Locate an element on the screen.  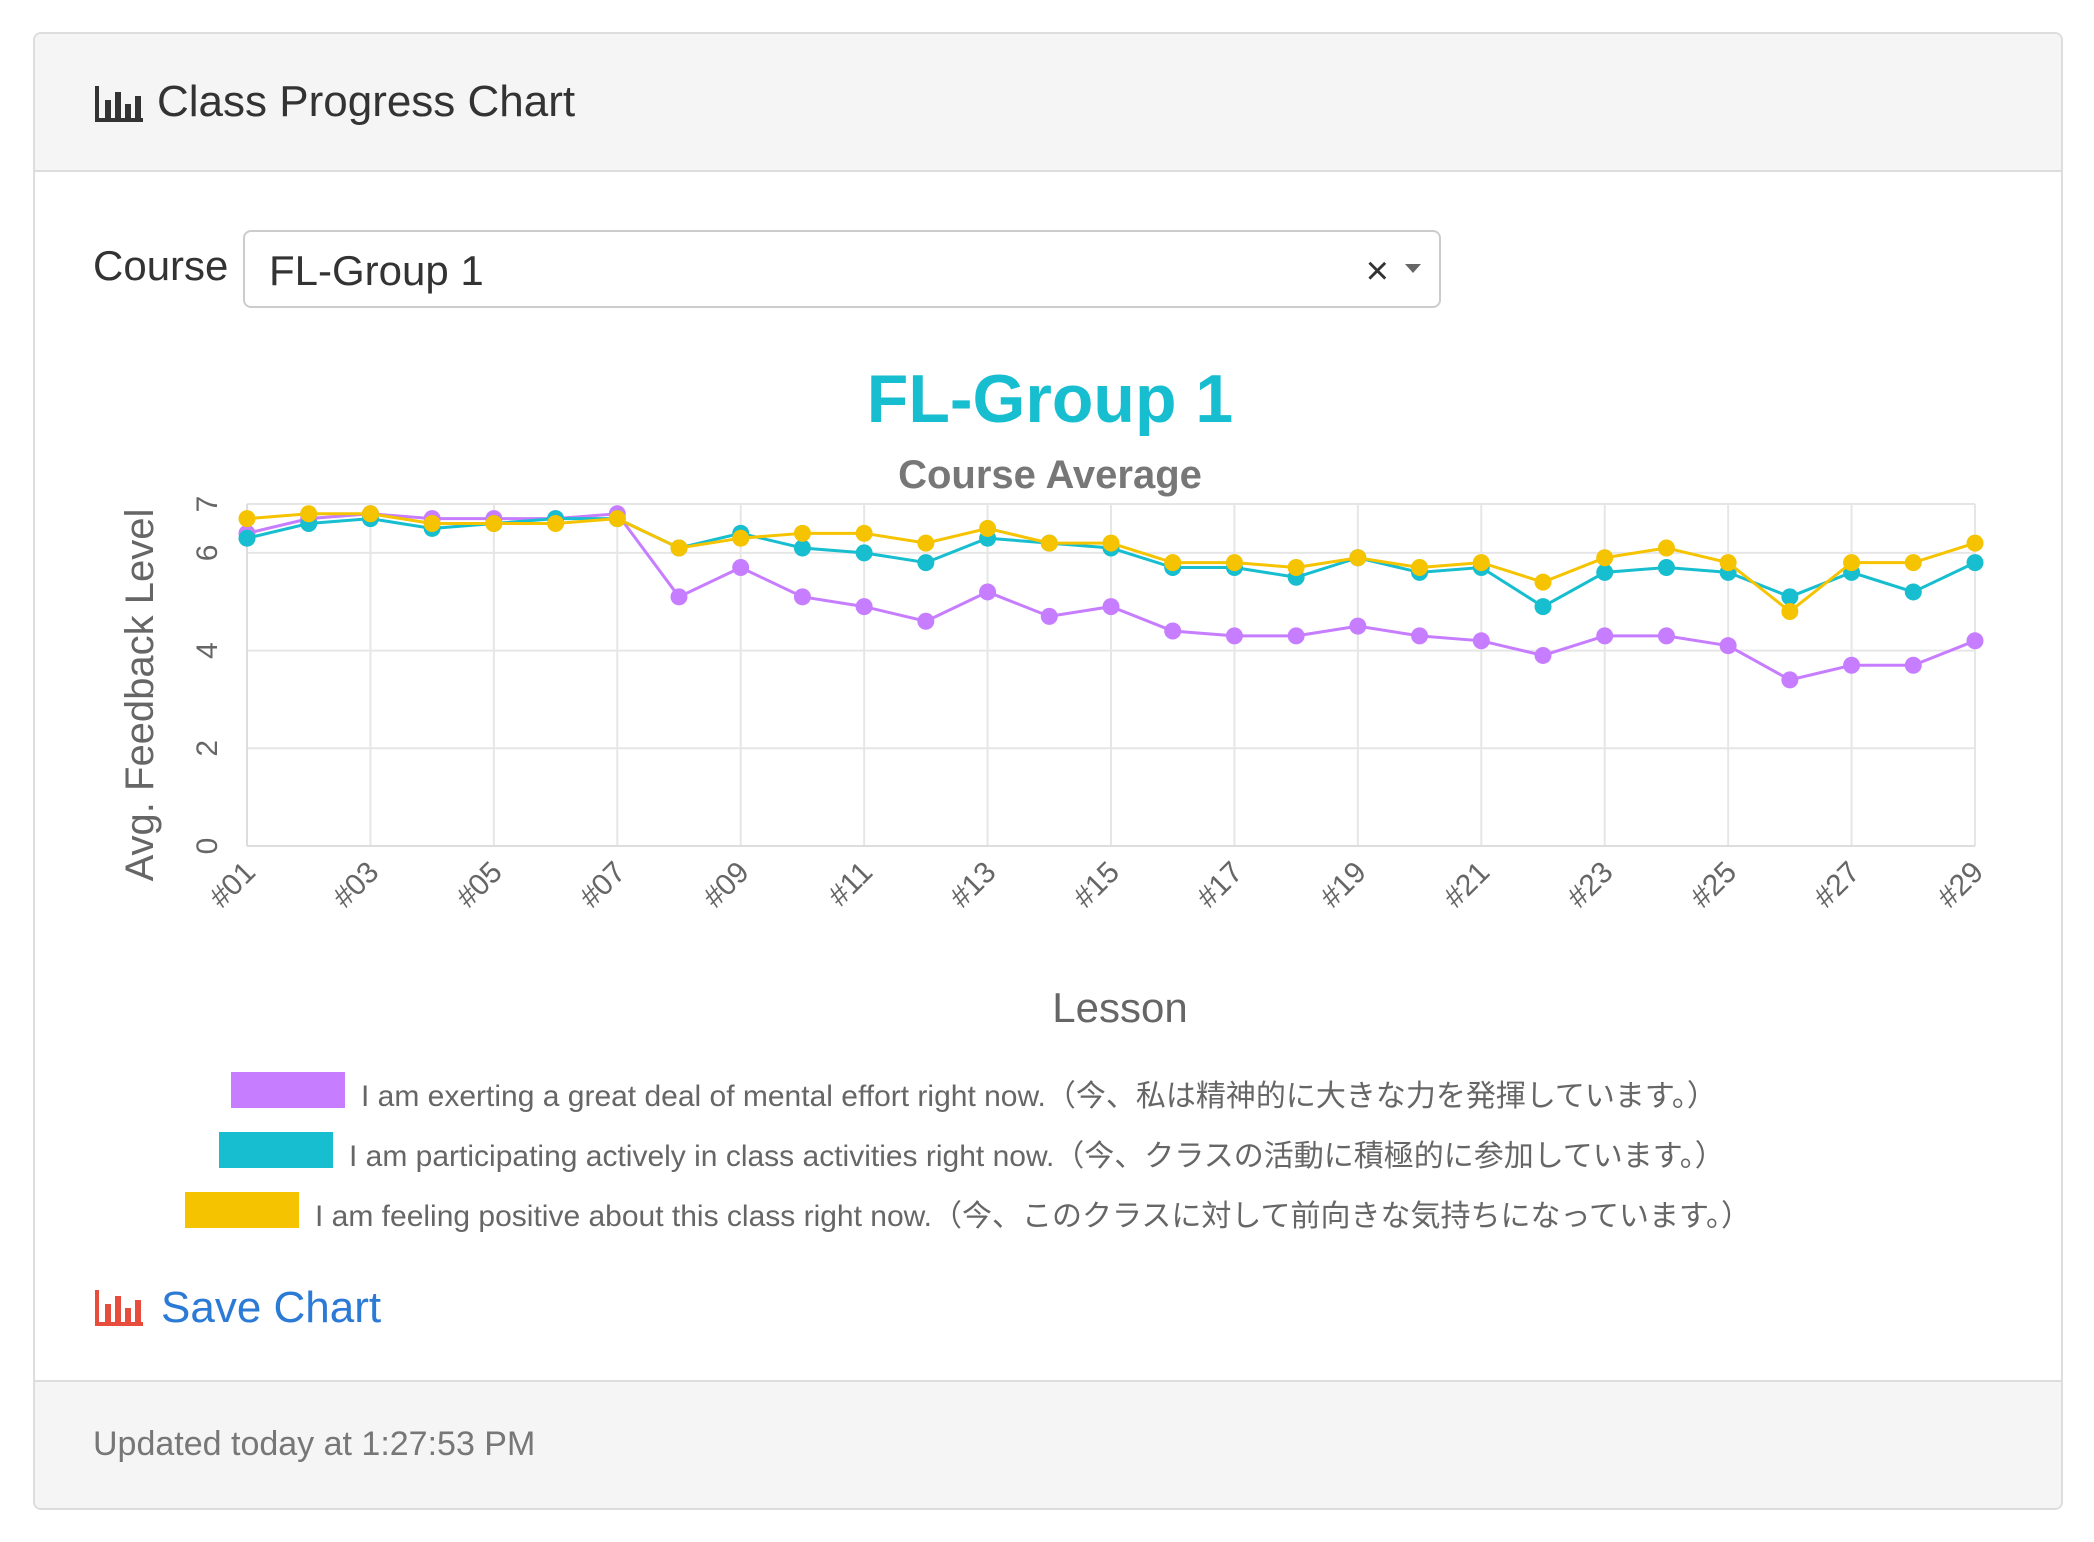
x-tick-label: #21 is located at coordinates (1467, 885).